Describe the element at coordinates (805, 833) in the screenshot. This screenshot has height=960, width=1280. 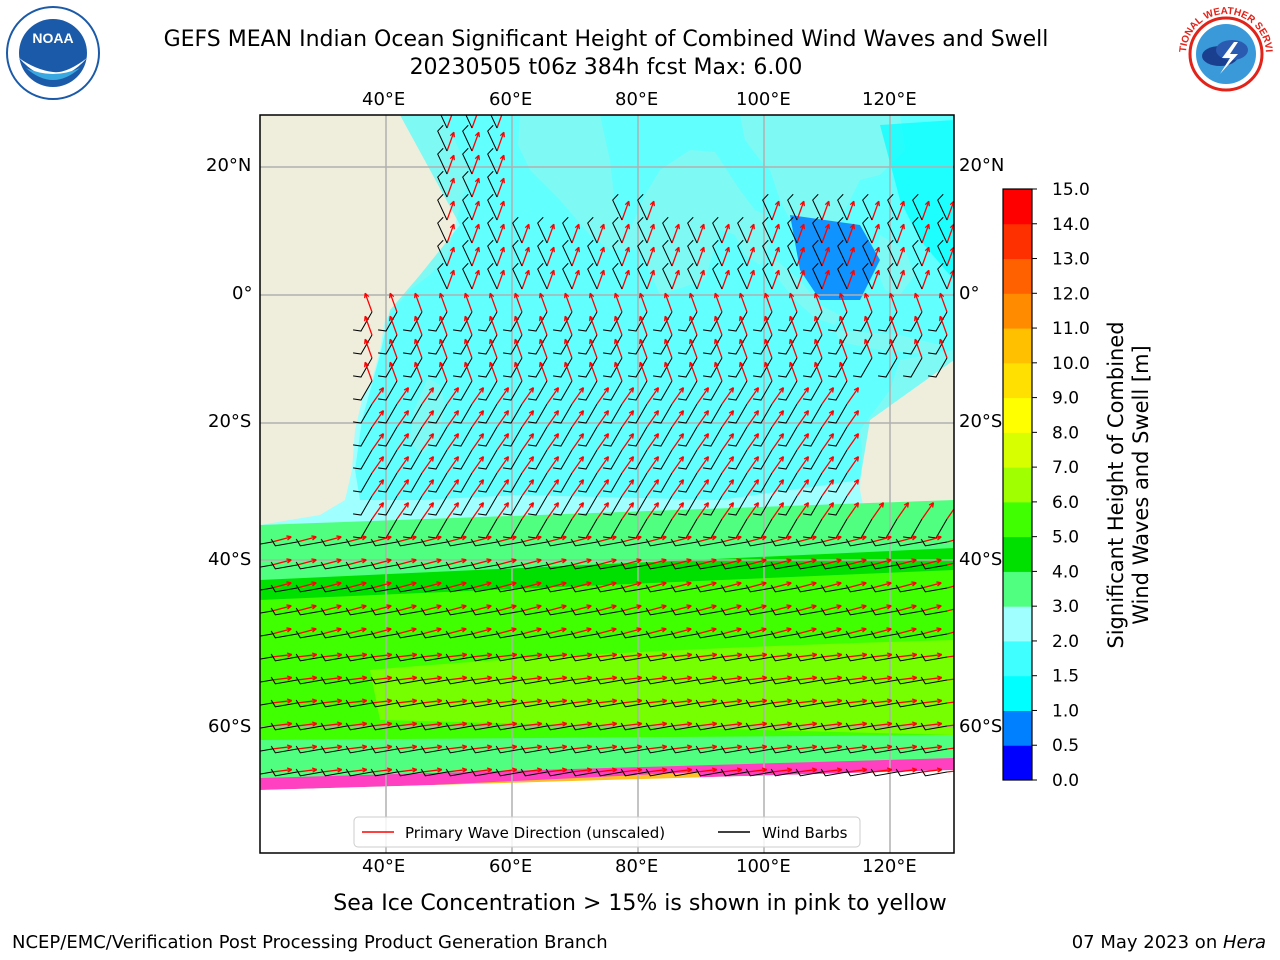
I see `legend-wind-label: Wind Barbs` at that location.